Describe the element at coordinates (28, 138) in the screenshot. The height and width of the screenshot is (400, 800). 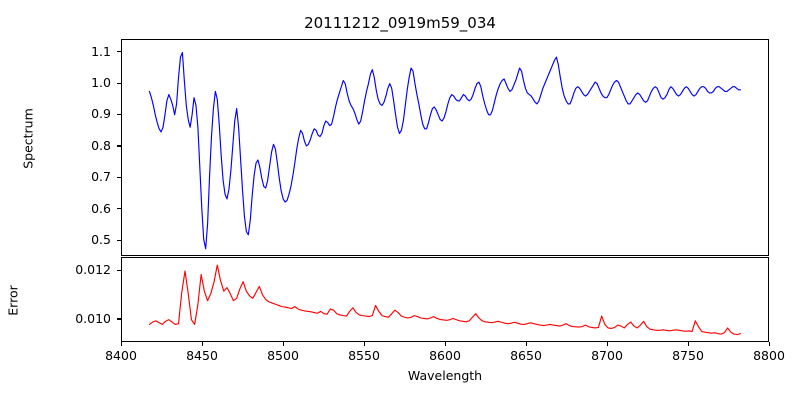
I see `spectrum-axis-label: Spectrum` at that location.